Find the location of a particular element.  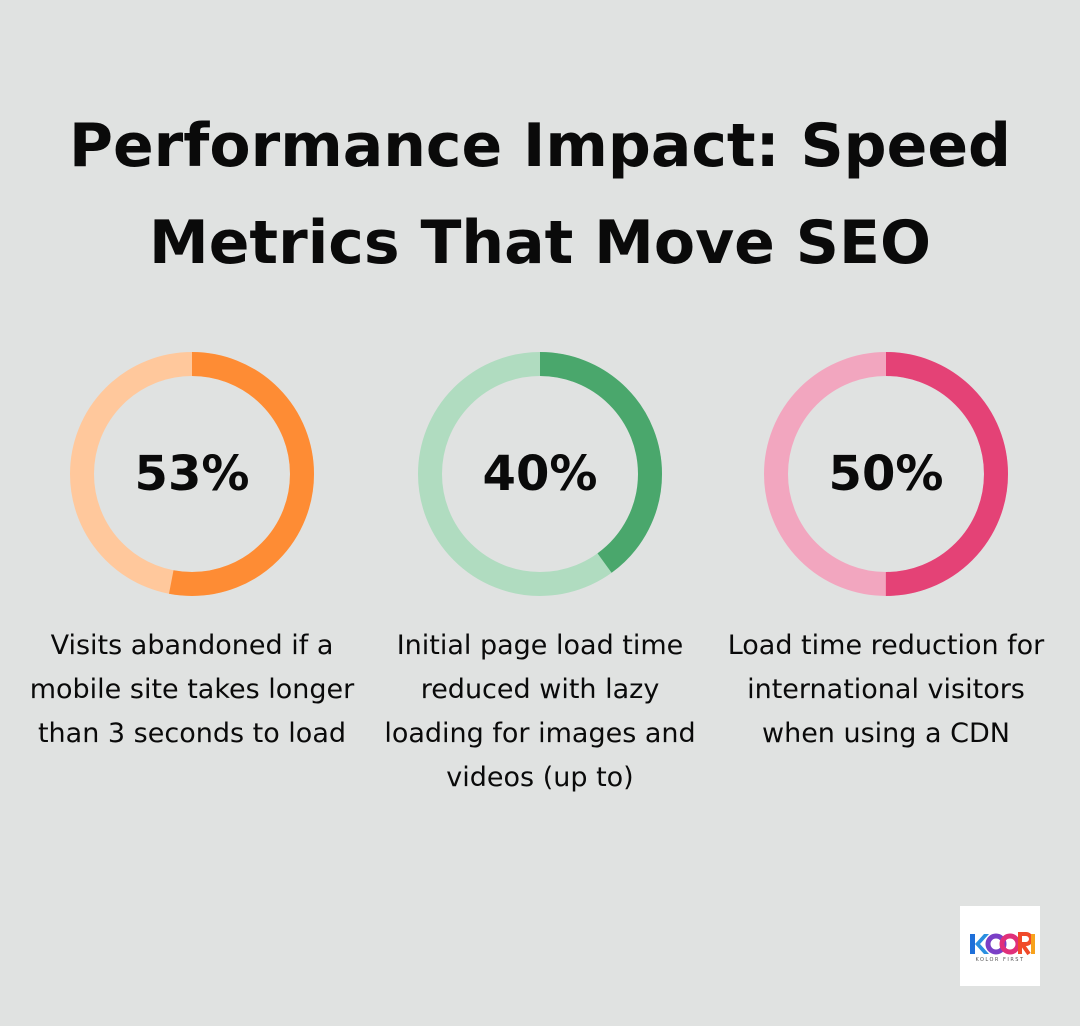

stat-value-2: 40% is located at coordinates (540, 474).